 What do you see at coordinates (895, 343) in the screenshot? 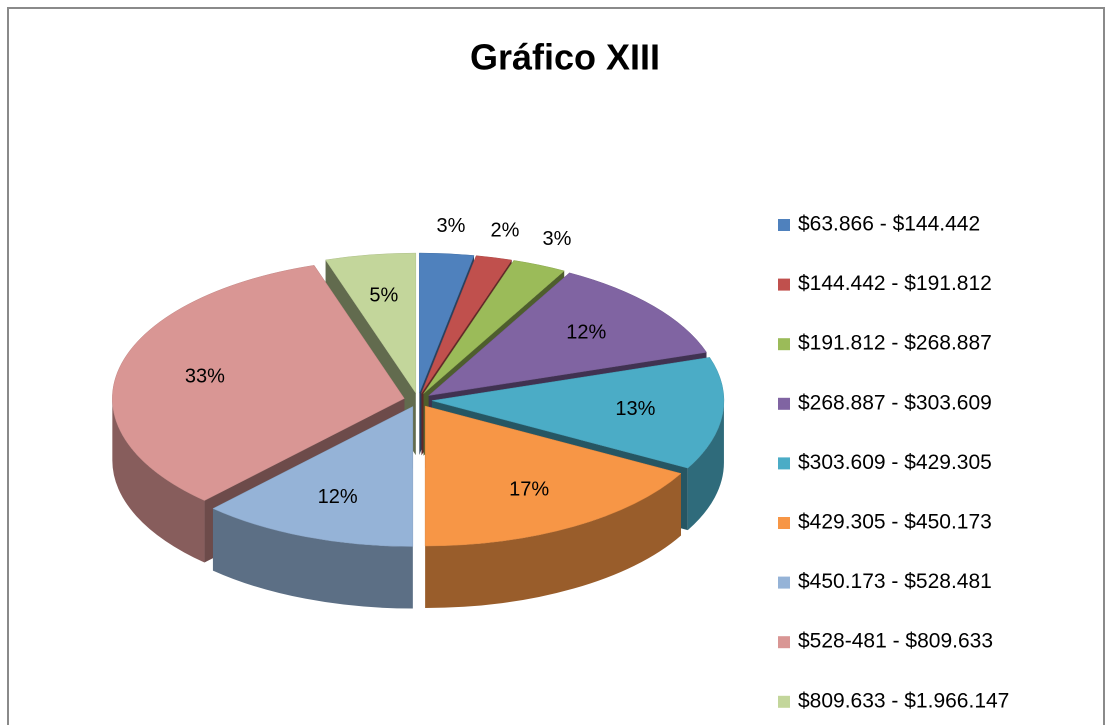
I see `legend-label: $191.812 - $268.887` at bounding box center [895, 343].